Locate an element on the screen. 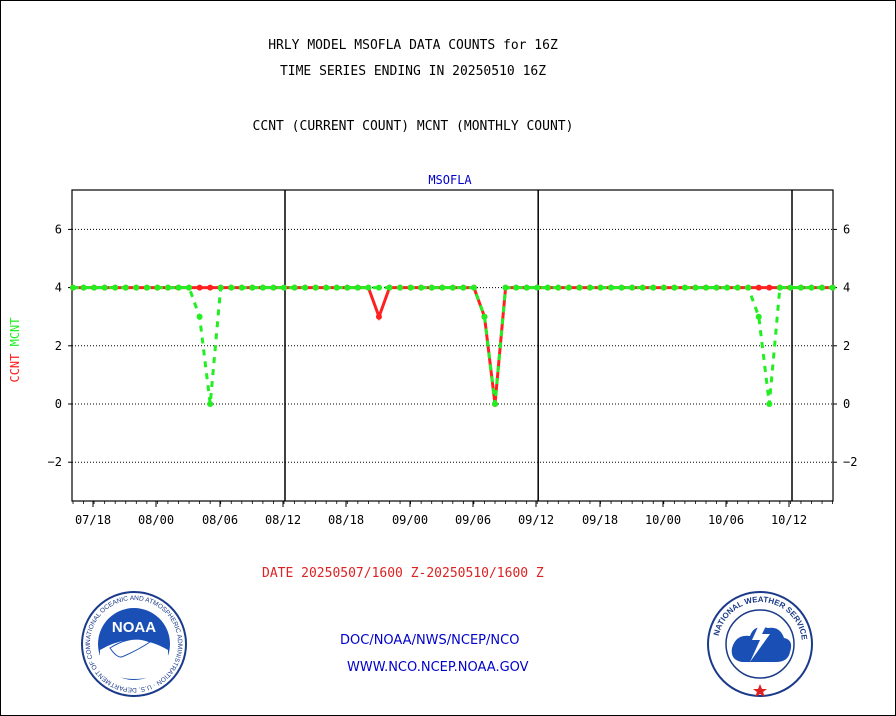  y-tick-label: 2 is located at coordinates (58, 346).